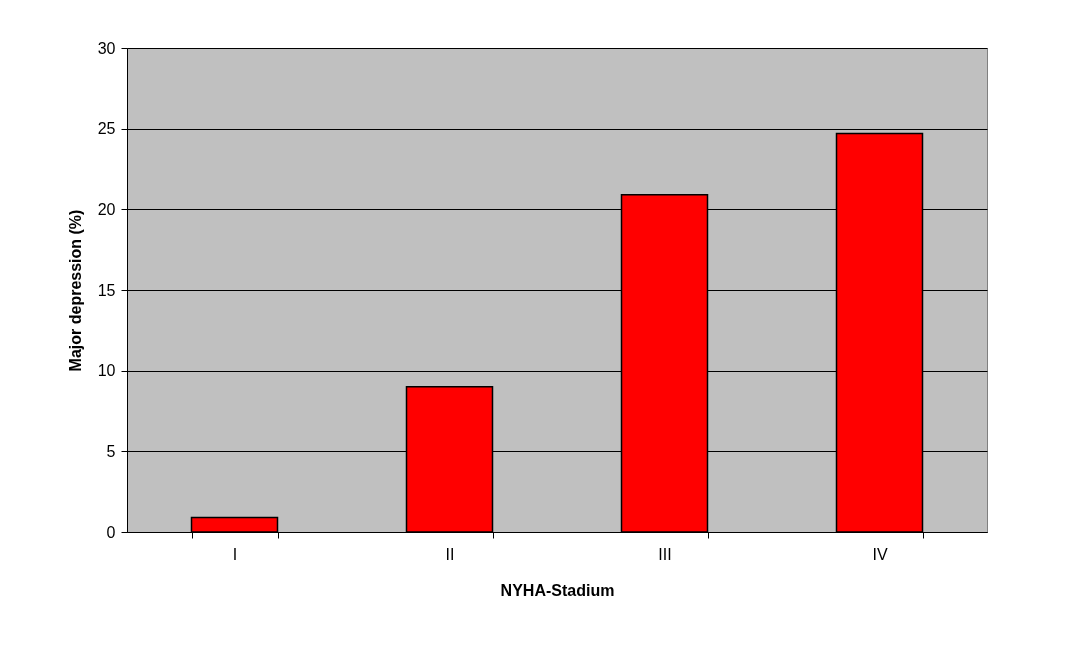 The height and width of the screenshot is (657, 1085). Describe the element at coordinates (106, 48) in the screenshot. I see `y-tick-label: 30` at that location.